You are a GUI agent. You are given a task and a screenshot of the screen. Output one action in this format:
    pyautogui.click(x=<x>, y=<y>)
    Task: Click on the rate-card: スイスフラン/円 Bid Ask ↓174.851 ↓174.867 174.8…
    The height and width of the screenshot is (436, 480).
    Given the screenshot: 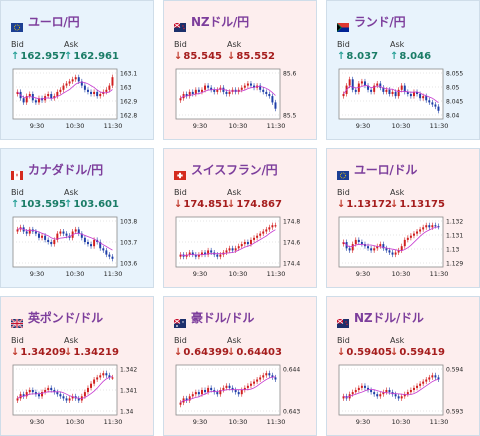 What is the action you would take?
    pyautogui.click(x=240, y=218)
    